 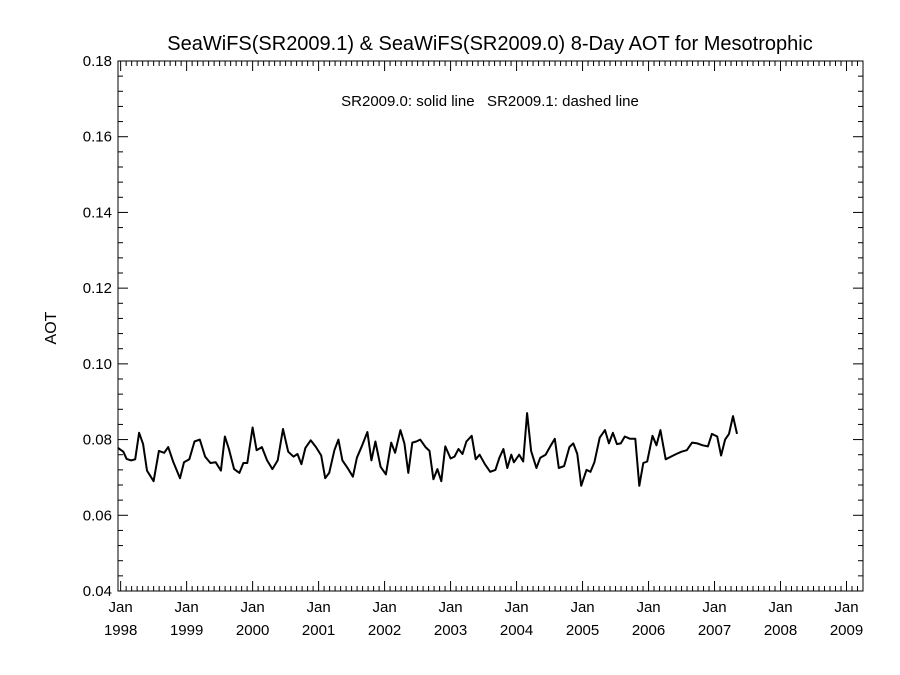 I want to click on x-tick-year: 2008, so click(x=780, y=630).